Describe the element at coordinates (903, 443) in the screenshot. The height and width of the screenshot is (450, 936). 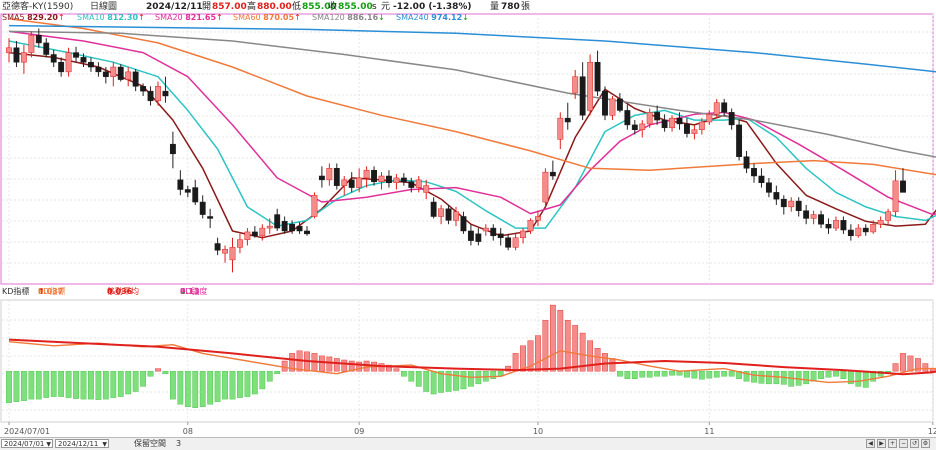
I see `zoom-out-button: −` at that location.